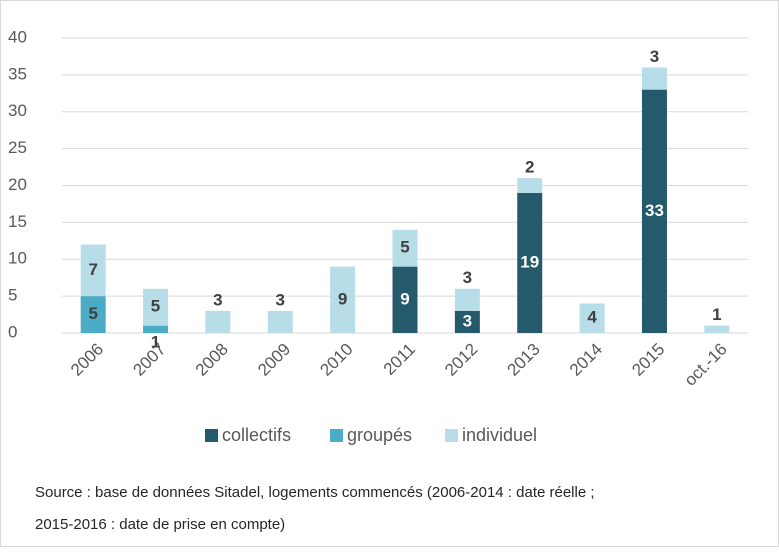  What do you see at coordinates (17, 221) in the screenshot?
I see `y-tick-label: 15` at bounding box center [17, 221].